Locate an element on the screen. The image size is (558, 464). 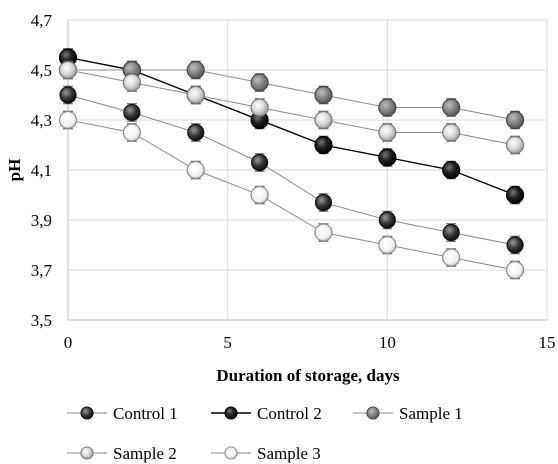
legend-label: Control 1 is located at coordinates (145, 413).